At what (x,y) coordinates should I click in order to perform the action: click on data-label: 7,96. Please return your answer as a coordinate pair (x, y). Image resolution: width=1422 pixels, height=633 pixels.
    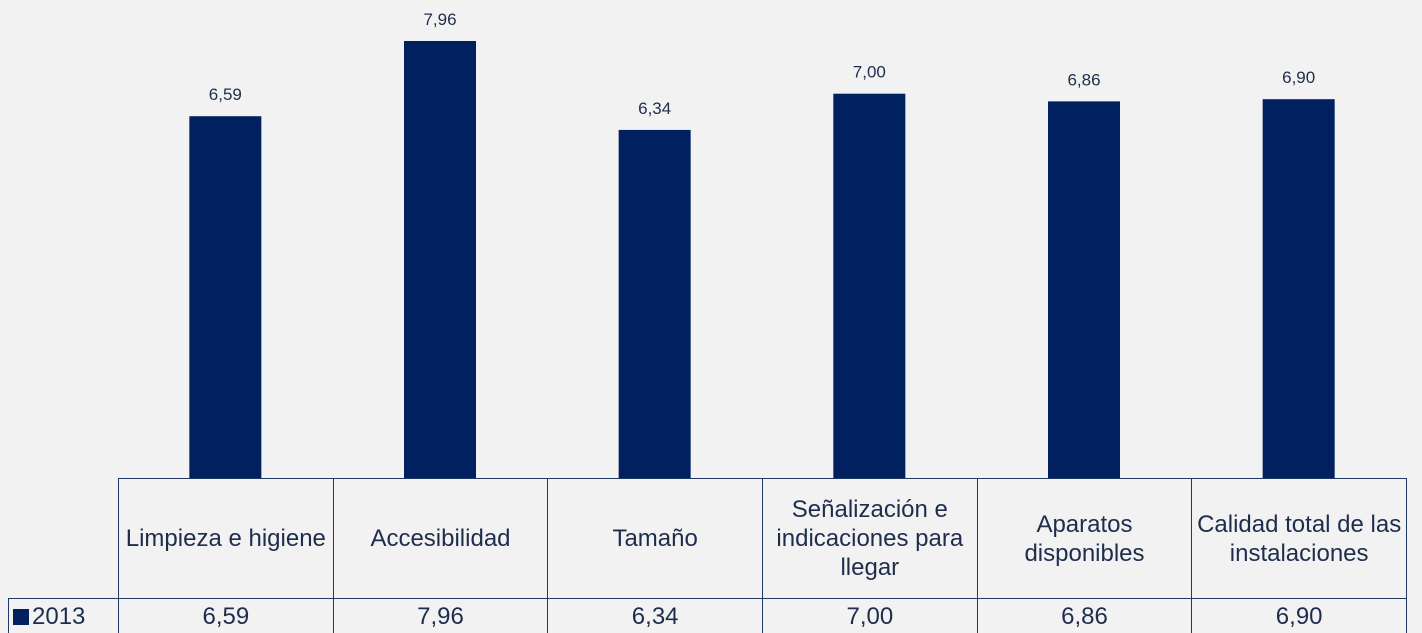
    Looking at the image, I should click on (439, 19).